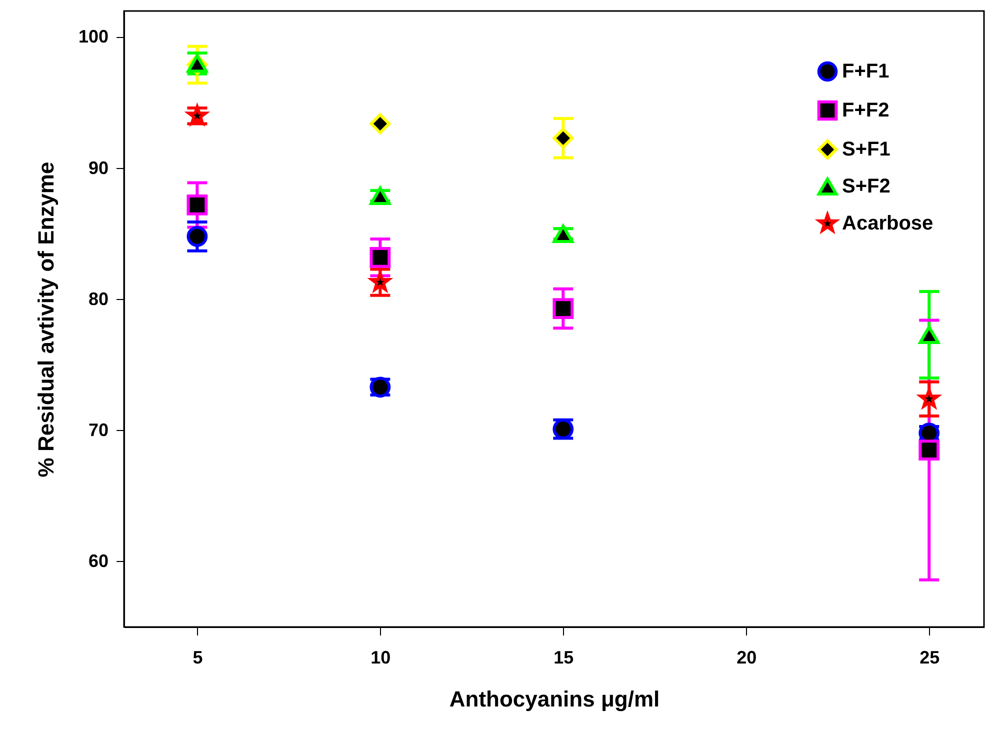 The width and height of the screenshot is (992, 735). I want to click on legend-label: F+F2, so click(866, 111).